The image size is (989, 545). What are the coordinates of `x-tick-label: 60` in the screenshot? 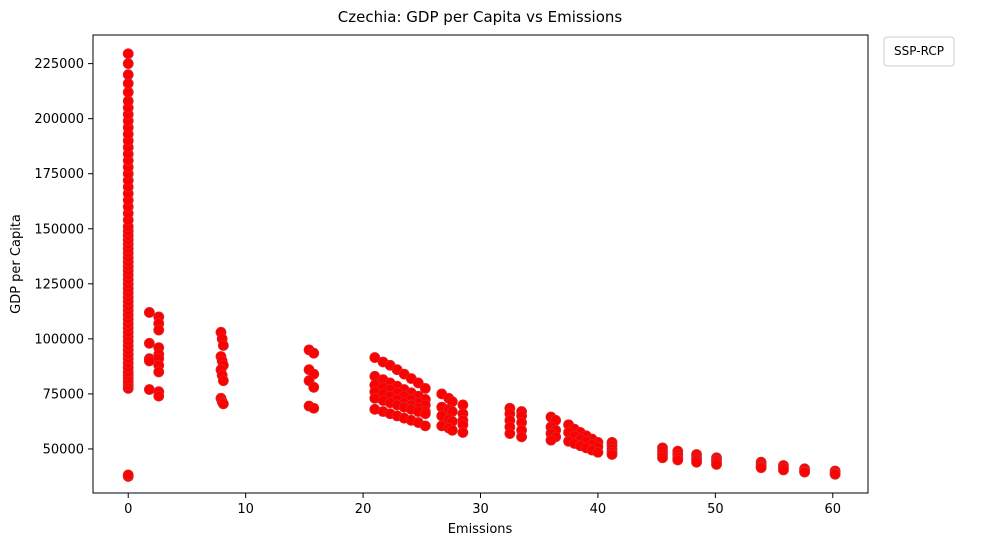 It's located at (832, 509).